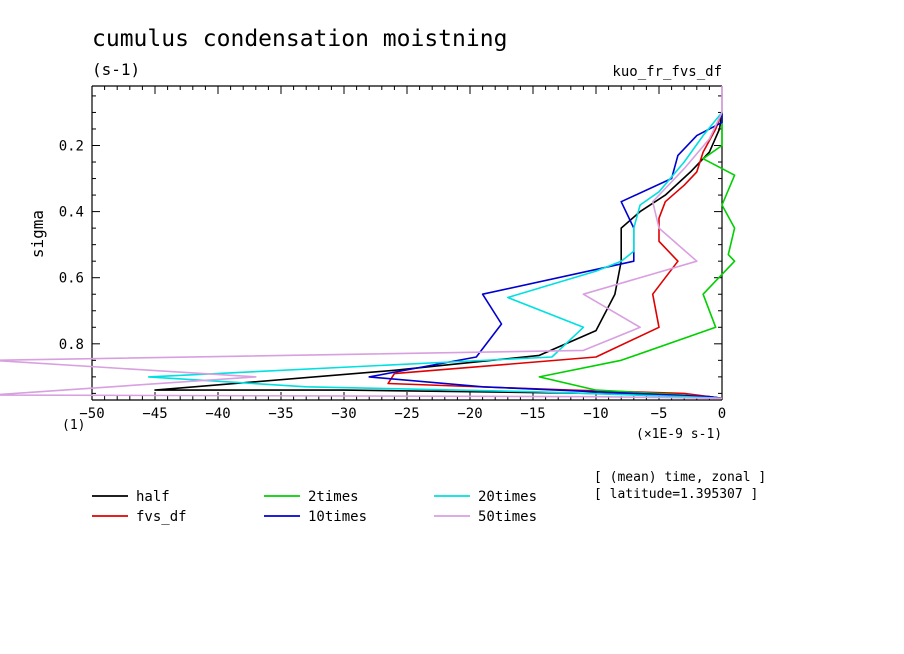 The width and height of the screenshot is (904, 654). Describe the element at coordinates (161, 517) in the screenshot. I see `legend-label-fvs_df: fvs_df` at that location.